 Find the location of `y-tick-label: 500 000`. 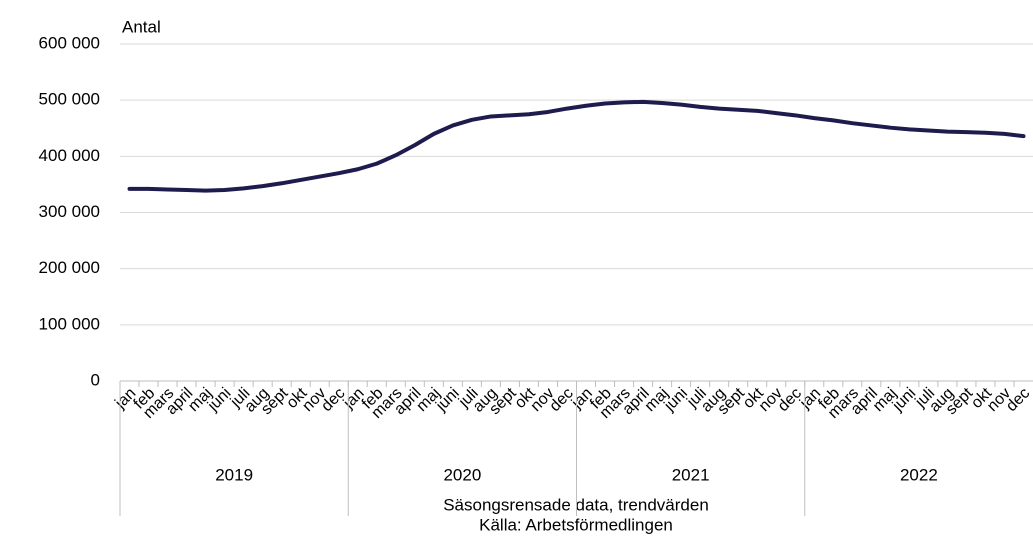

y-tick-label: 500 000 is located at coordinates (69, 99).